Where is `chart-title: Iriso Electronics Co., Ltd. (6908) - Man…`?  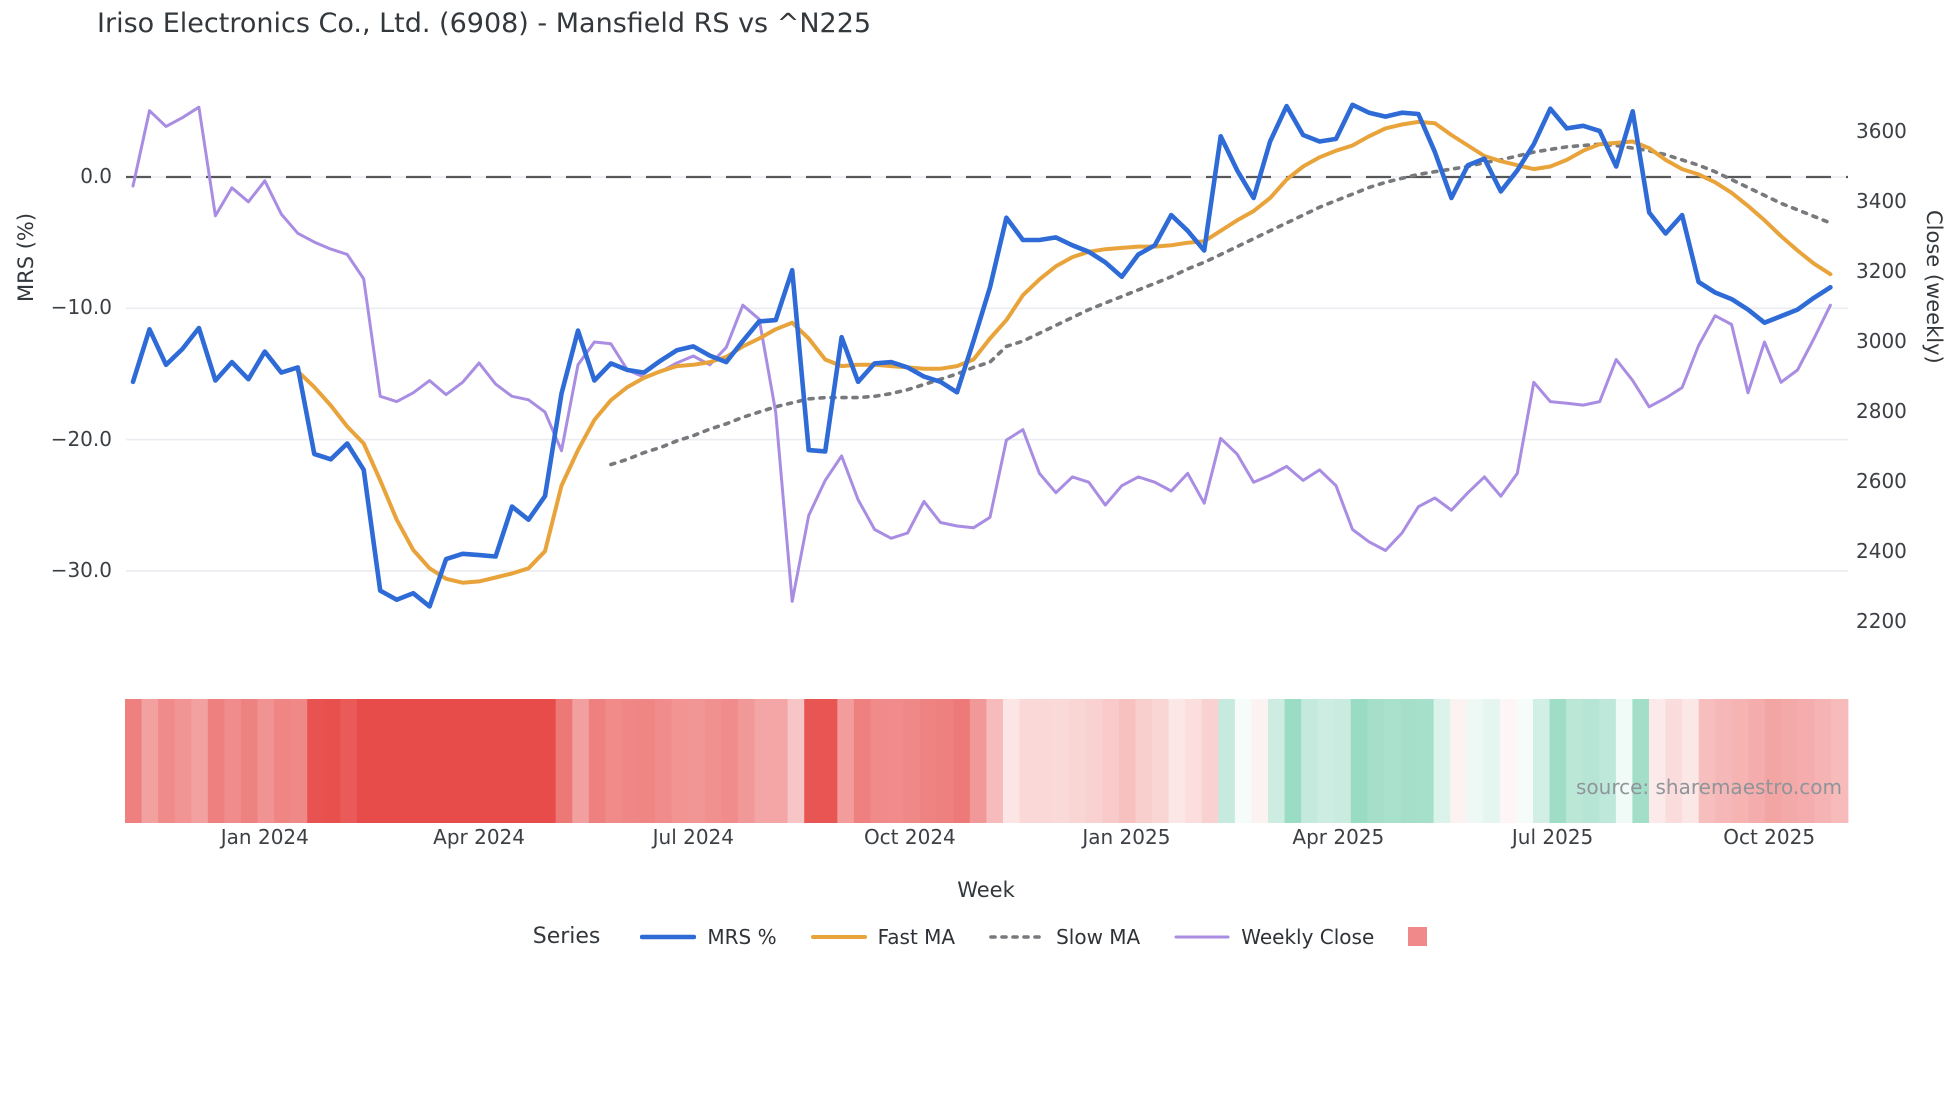 chart-title: Iriso Electronics Co., Ltd. (6908) - Man… is located at coordinates (484, 23).